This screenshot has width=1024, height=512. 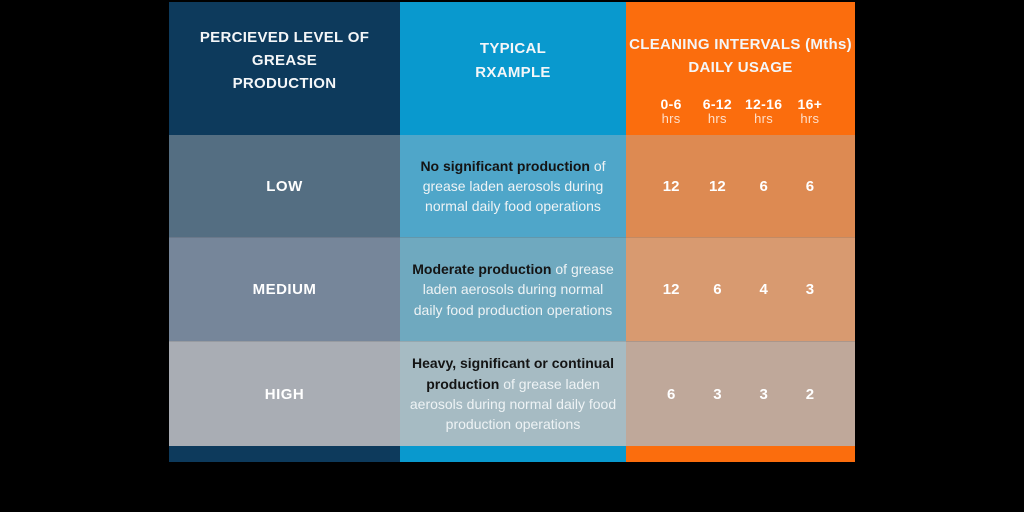 I want to click on footer-band-orange, so click(x=740, y=454).